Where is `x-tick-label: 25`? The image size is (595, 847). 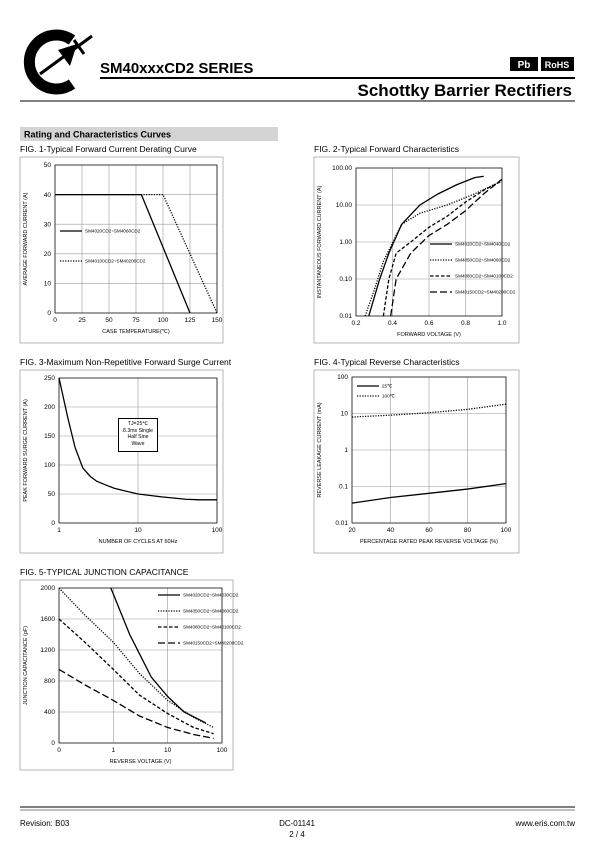 x-tick-label: 25 is located at coordinates (82, 320).